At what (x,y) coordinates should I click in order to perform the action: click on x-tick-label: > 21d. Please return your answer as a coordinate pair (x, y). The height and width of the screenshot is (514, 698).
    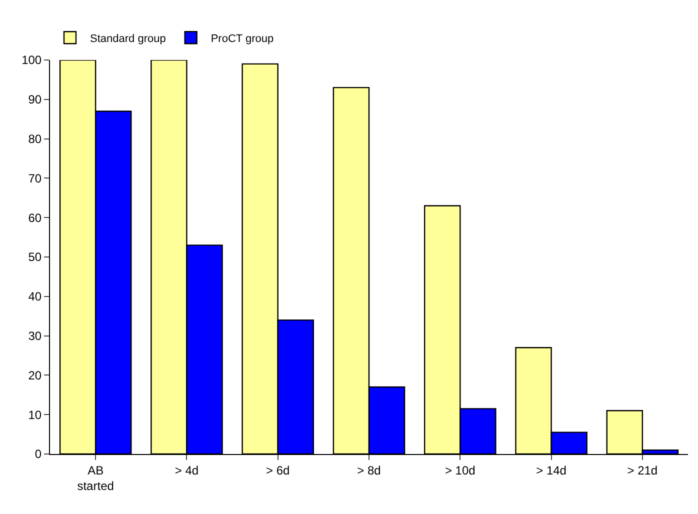
    Looking at the image, I should click on (642, 470).